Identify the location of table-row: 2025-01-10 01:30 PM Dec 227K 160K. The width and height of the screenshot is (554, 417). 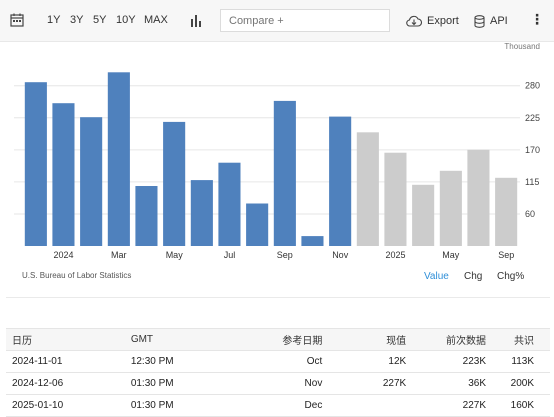
(278, 405).